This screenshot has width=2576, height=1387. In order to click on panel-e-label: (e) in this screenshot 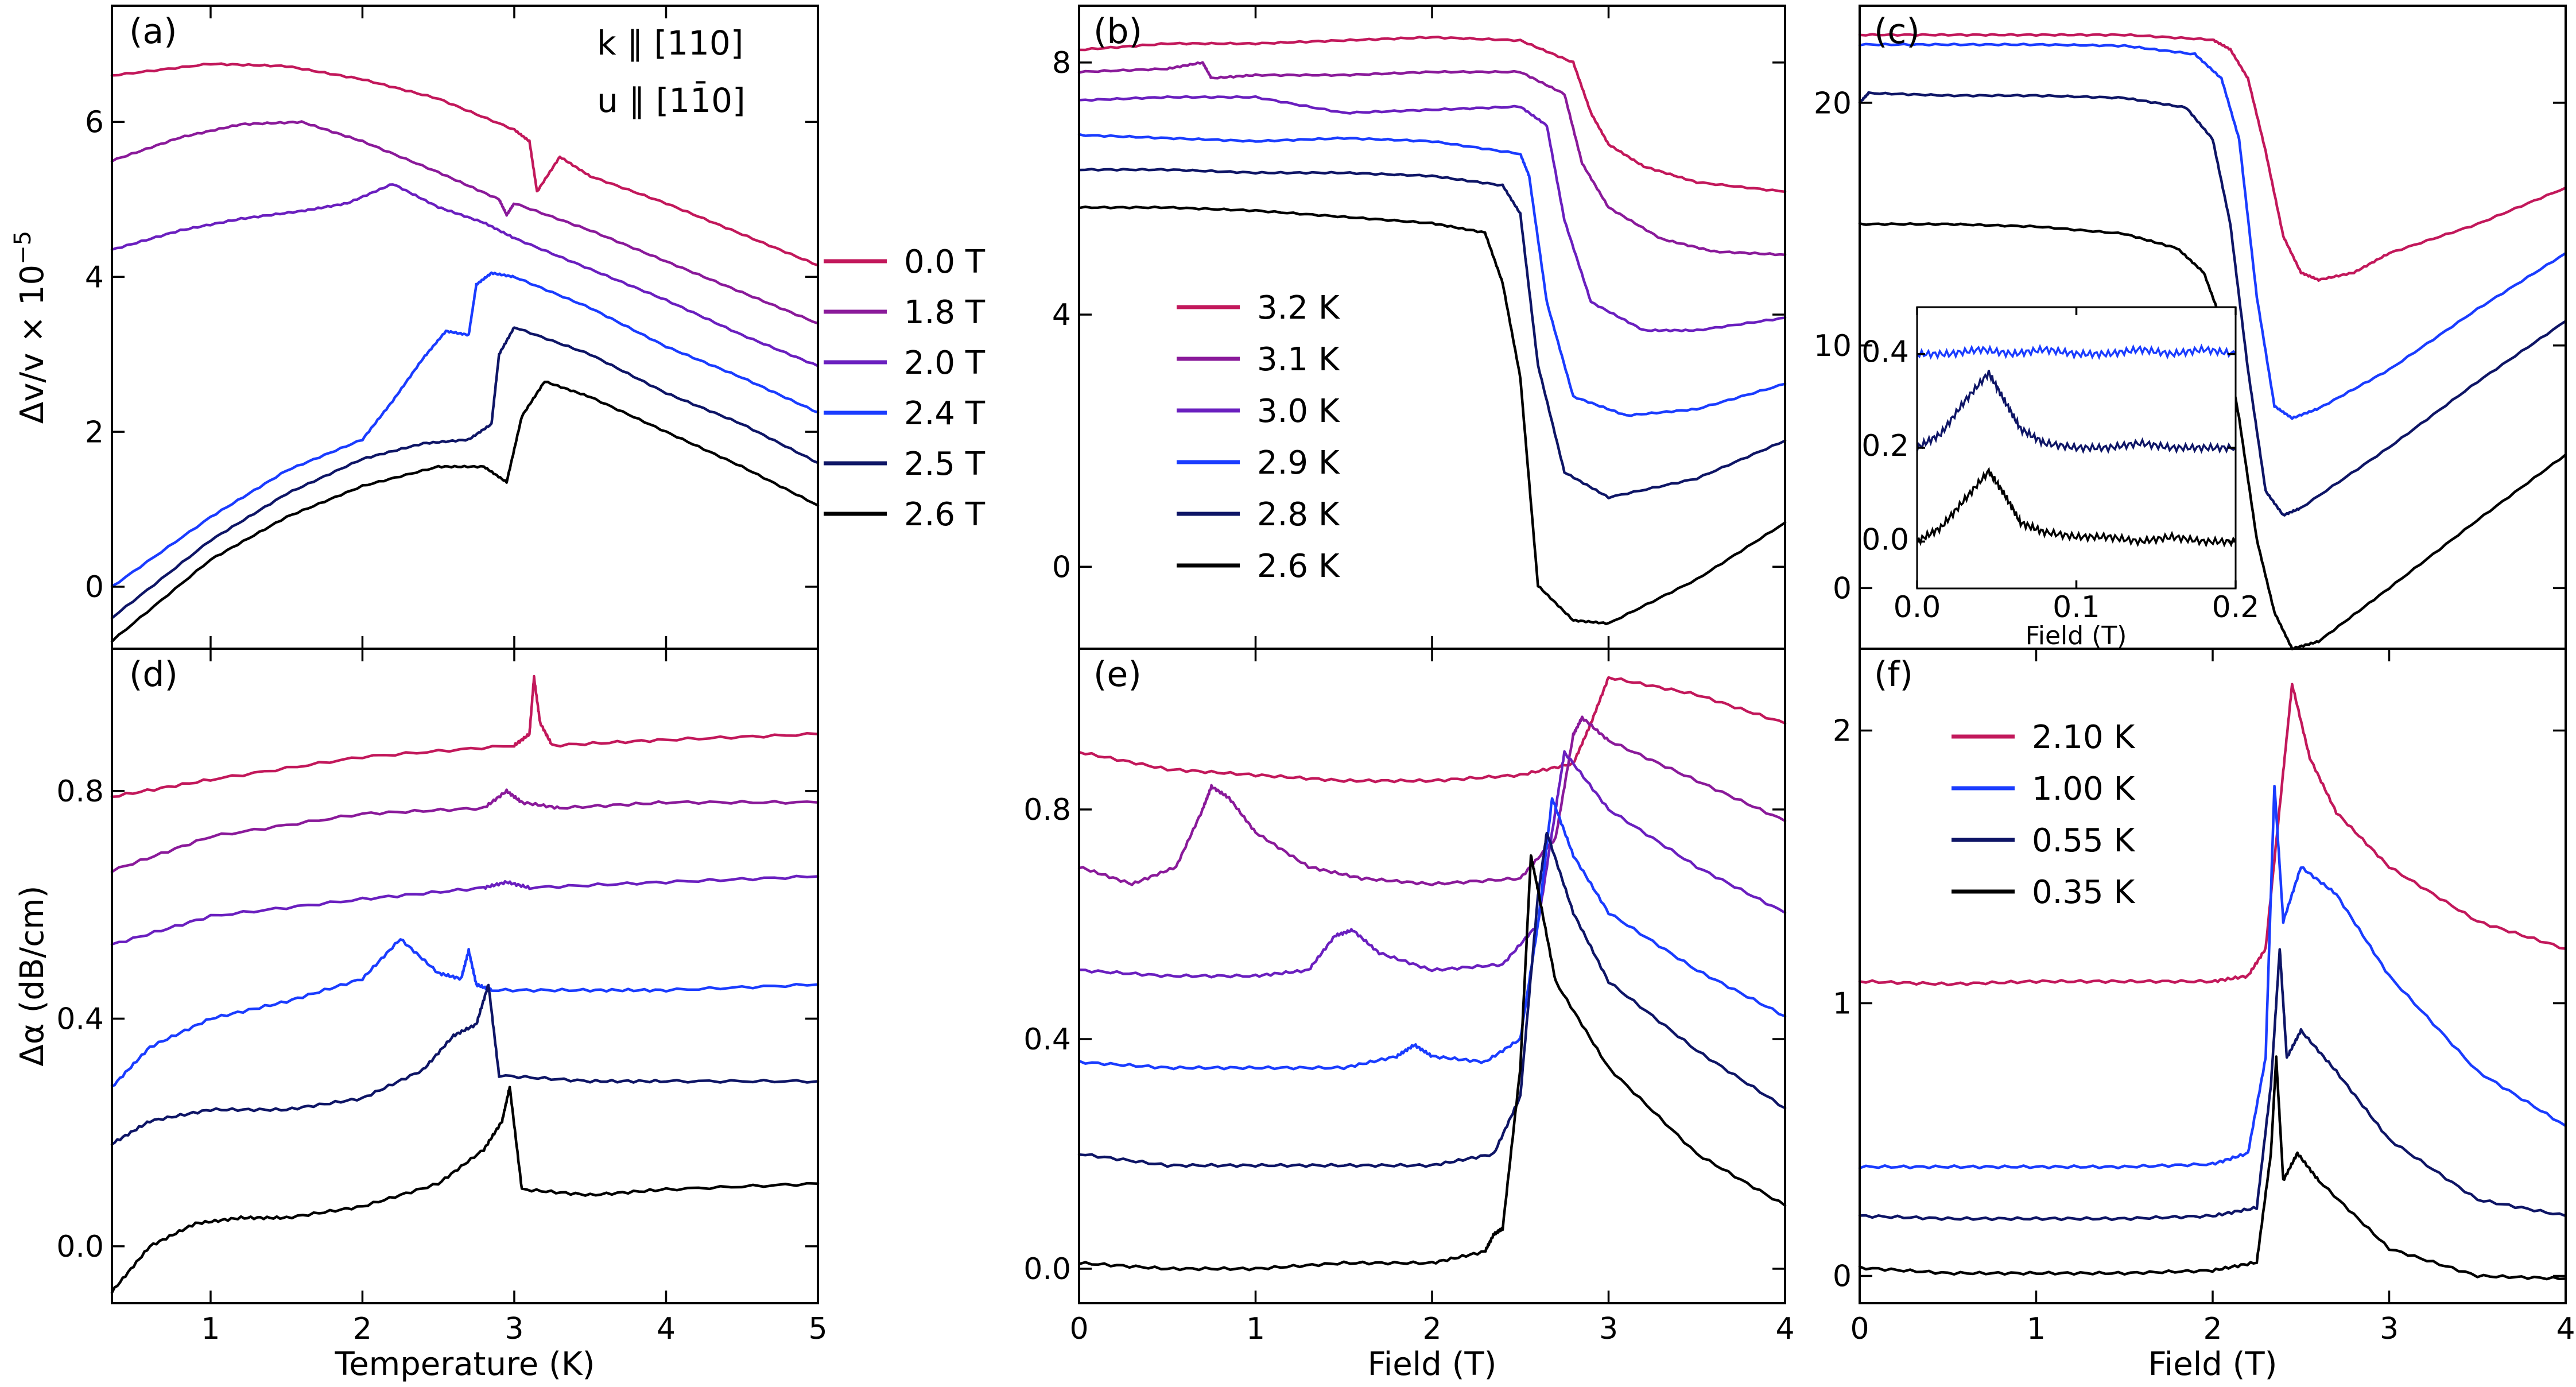, I will do `click(1117, 674)`.